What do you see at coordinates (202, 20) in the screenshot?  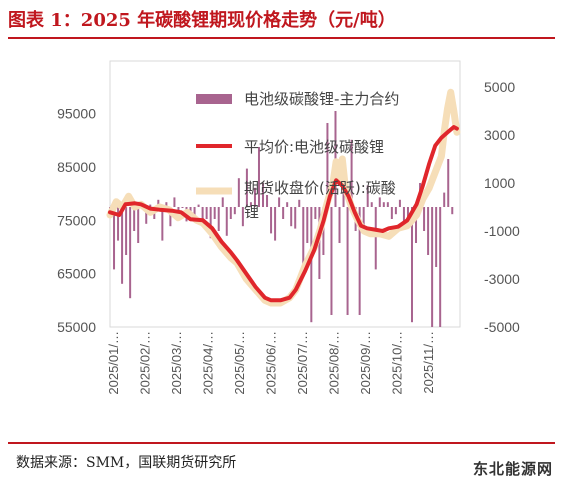 I see `chart-title: 图表 1：2025 年碳酸锂期现价格走势（元/吨）` at bounding box center [202, 20].